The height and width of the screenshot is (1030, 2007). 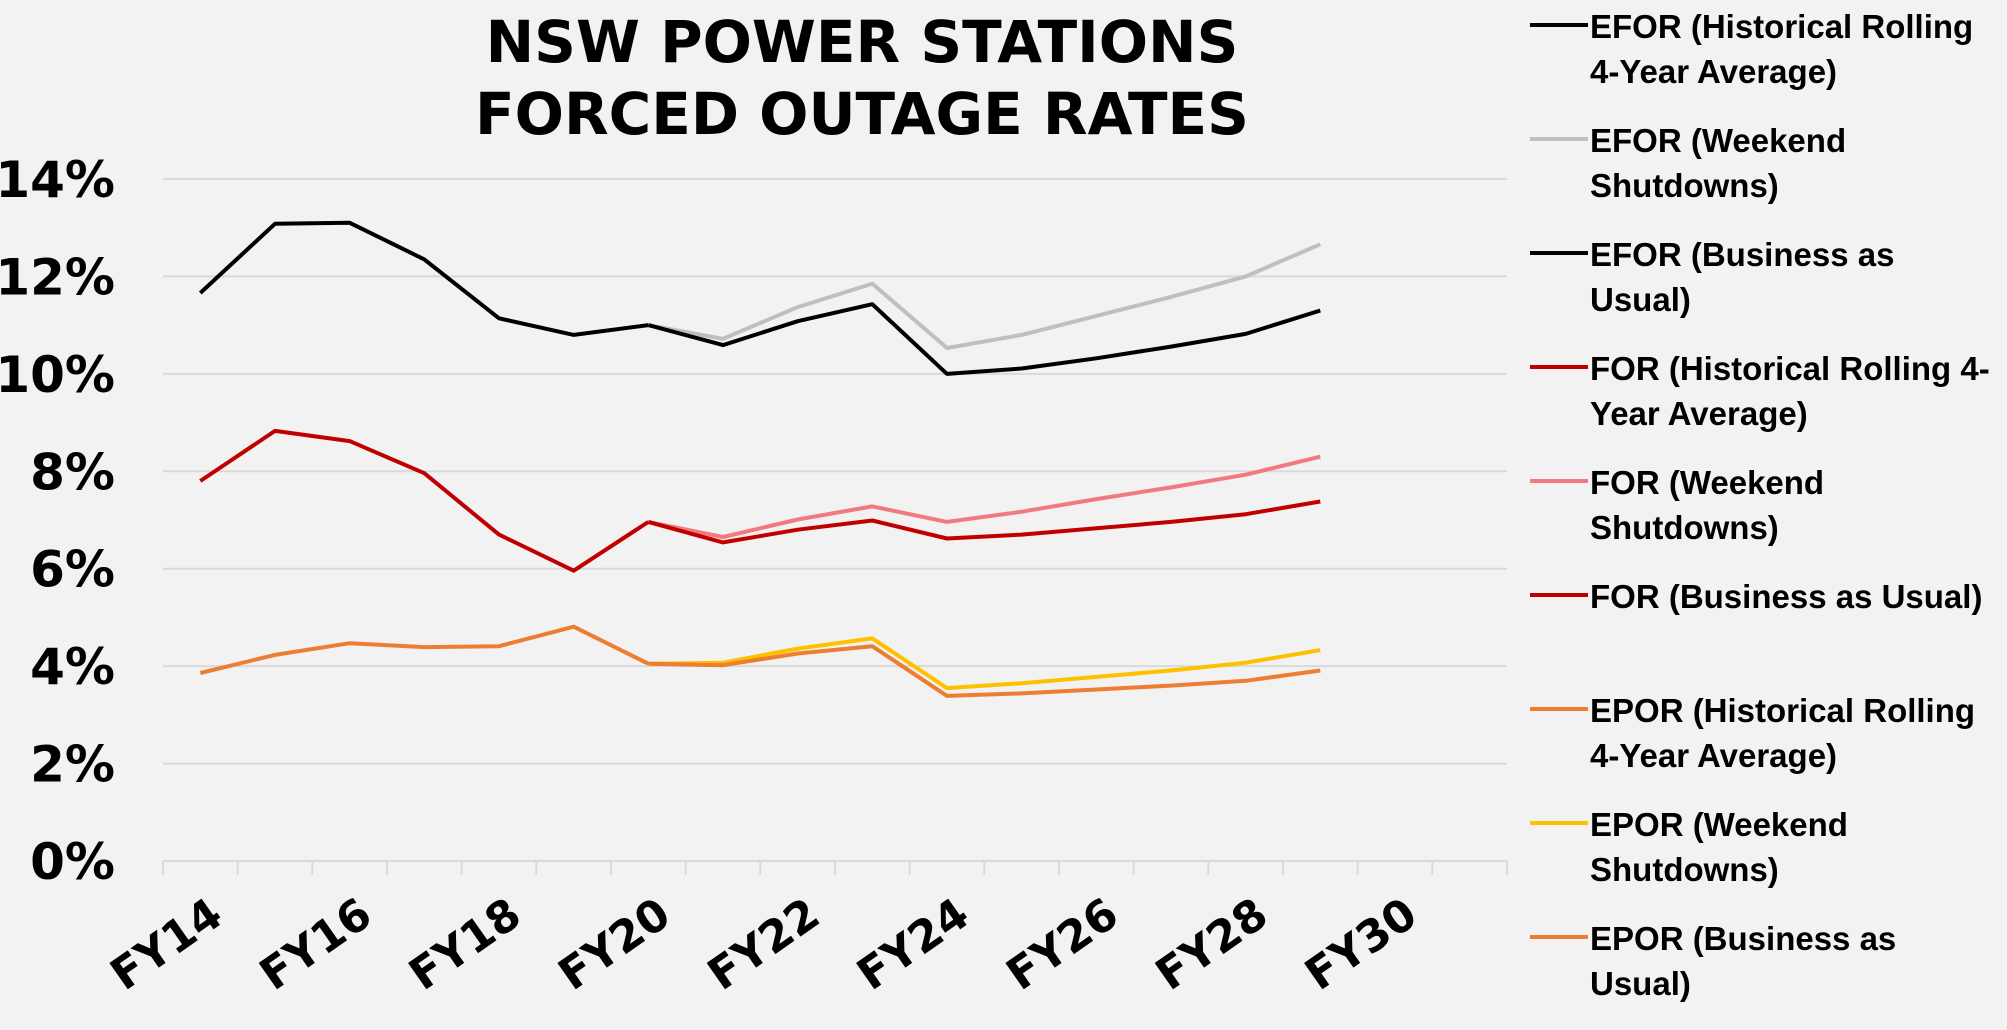 I want to click on legend-entry: EPOR (Business as Usual), so click(x=1766, y=973).